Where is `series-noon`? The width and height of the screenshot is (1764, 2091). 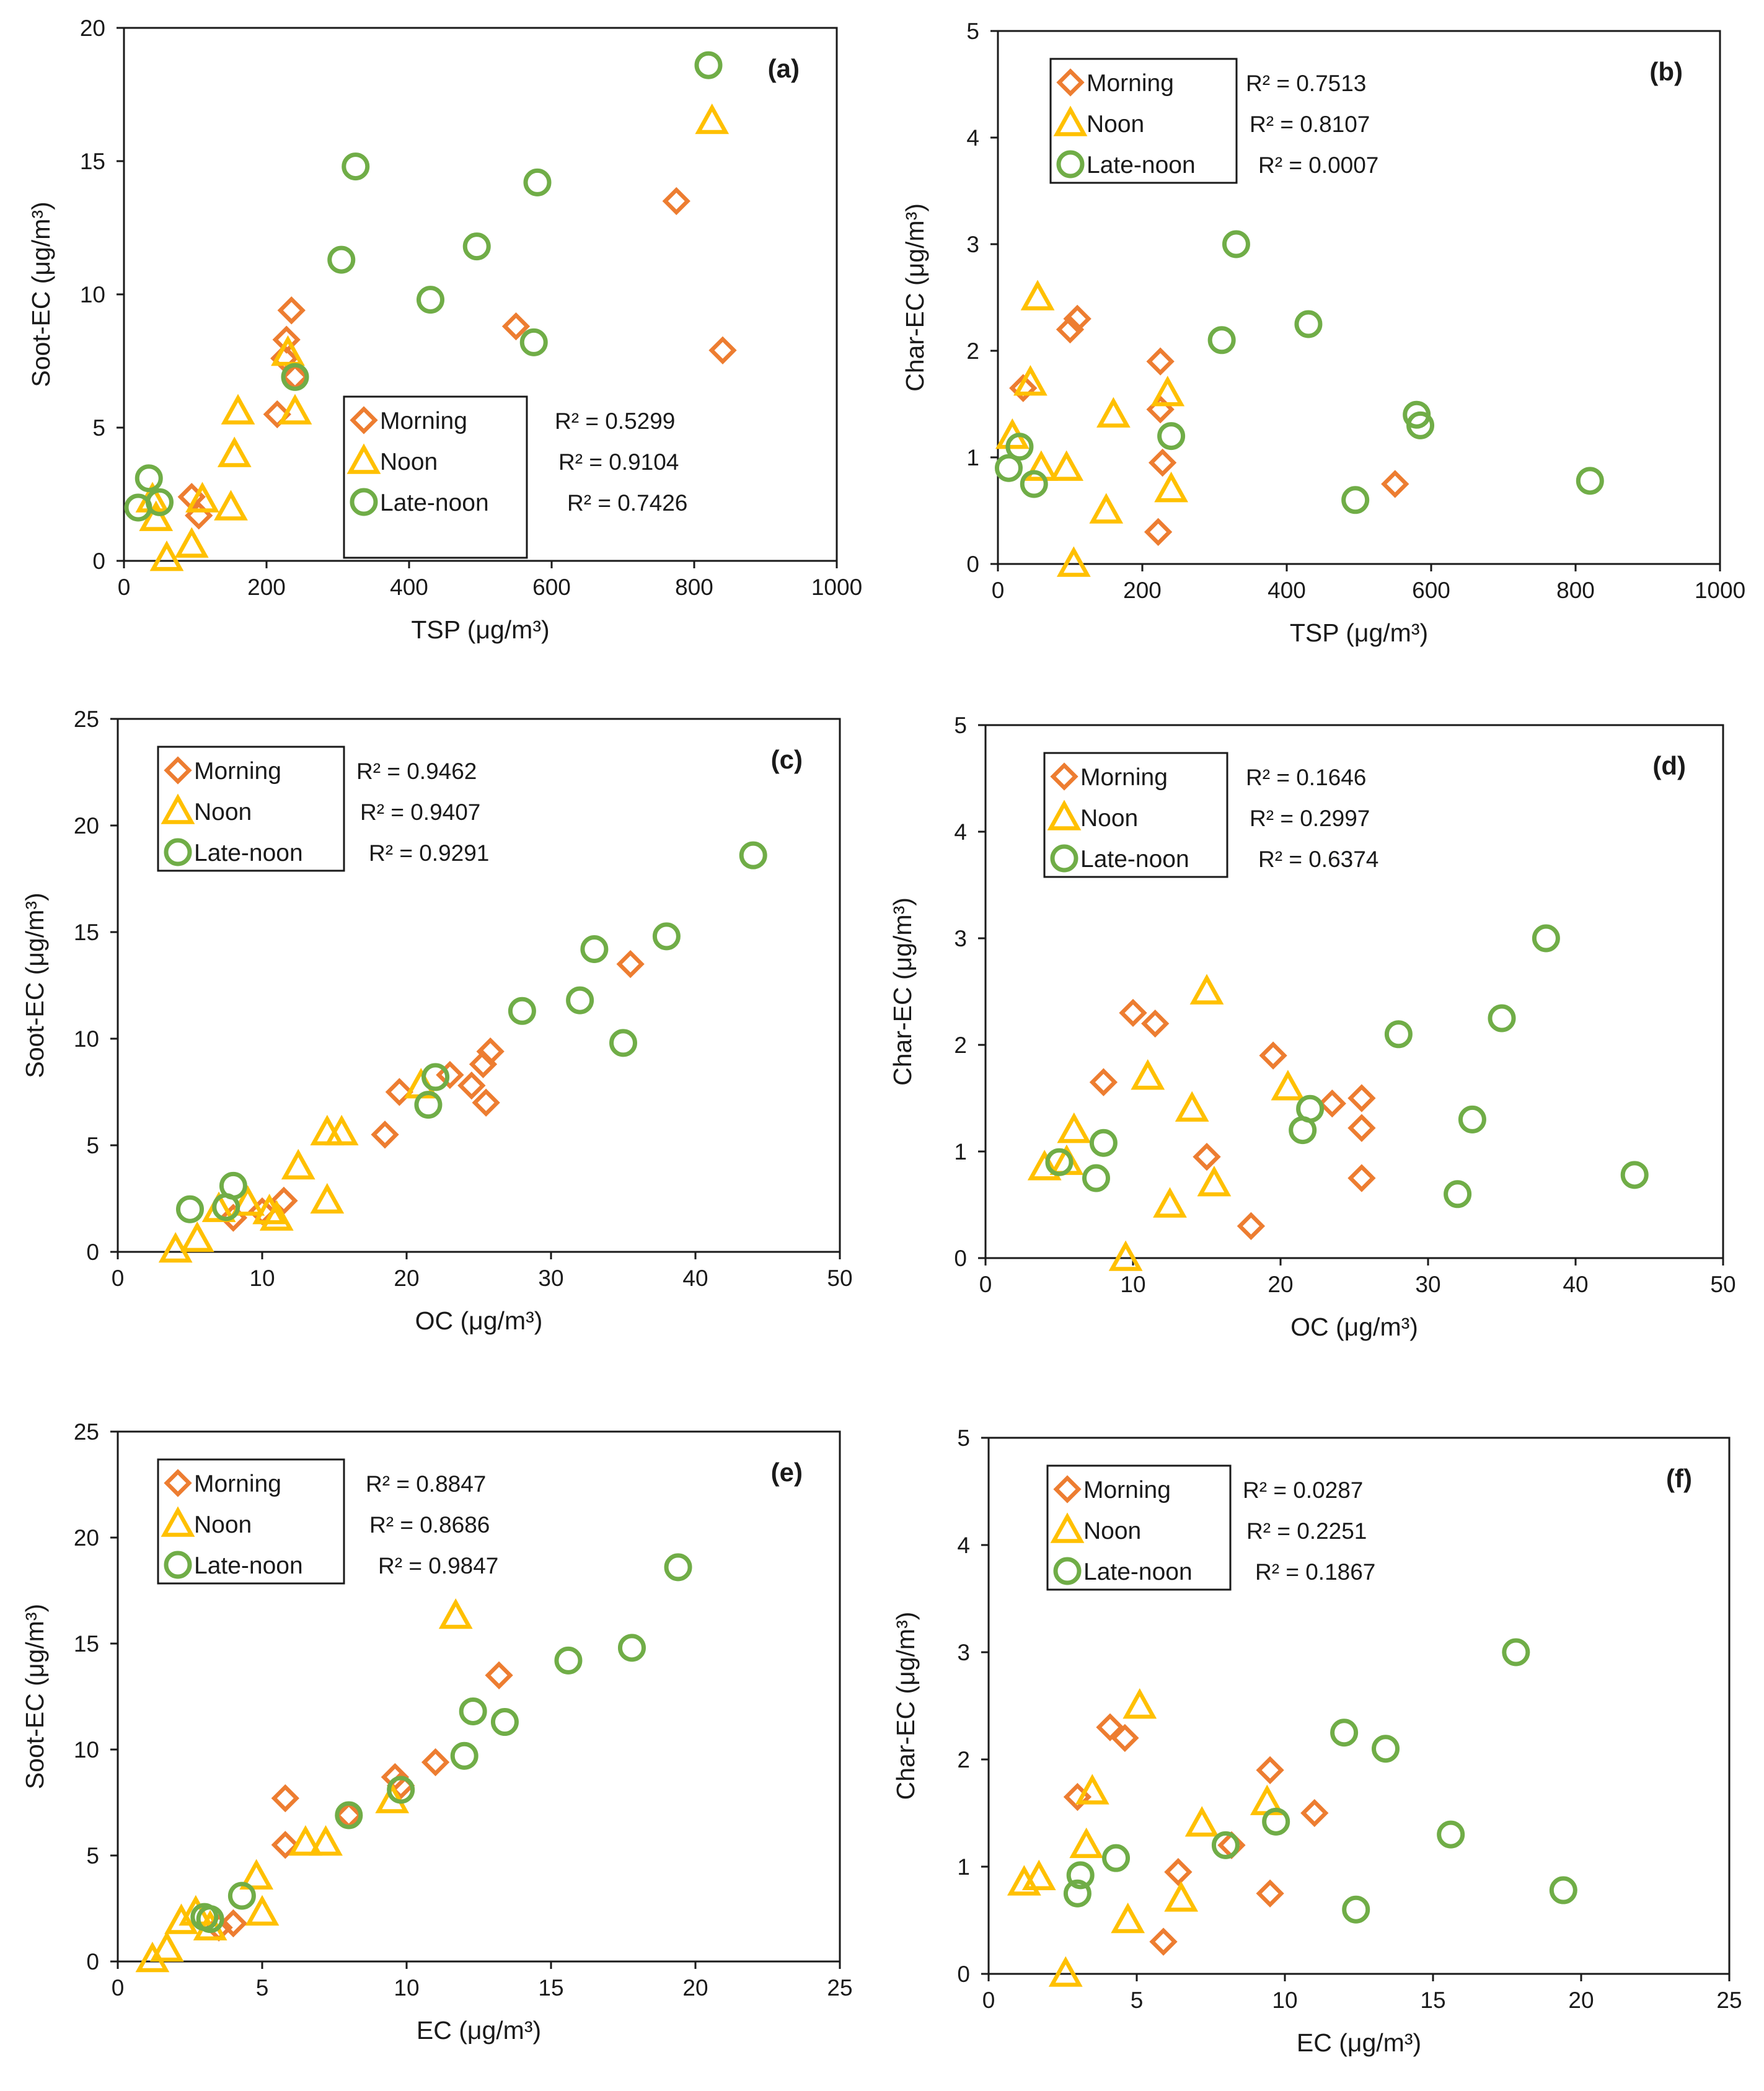
series-noon is located at coordinates (1166, 1122).